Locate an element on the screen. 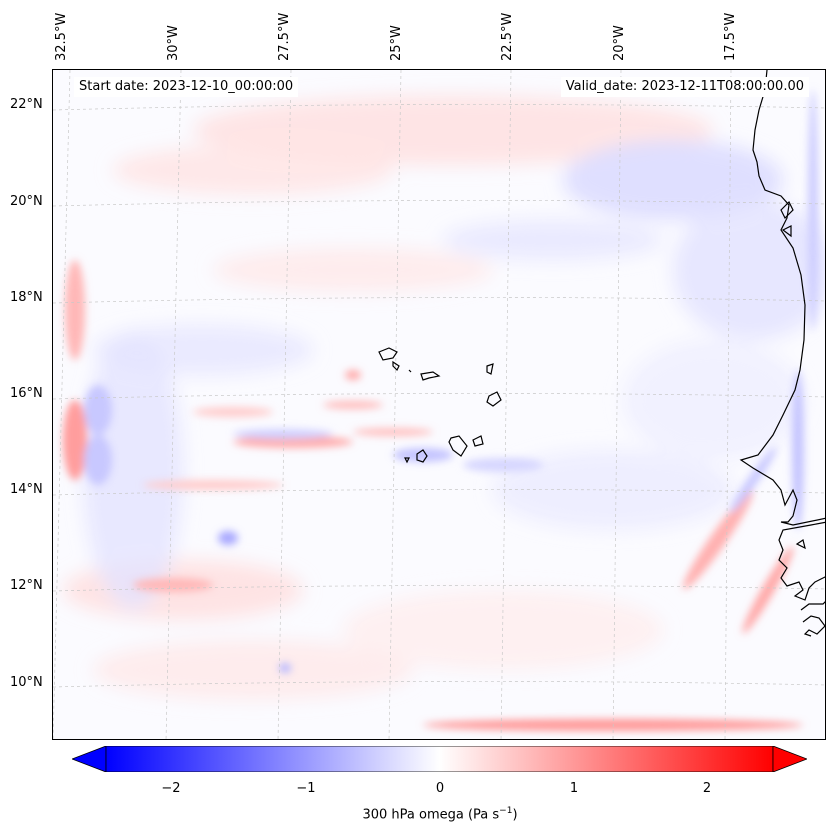 This screenshot has height=839, width=837. lon-label-27.5w: 27.5°W is located at coordinates (284, 36).